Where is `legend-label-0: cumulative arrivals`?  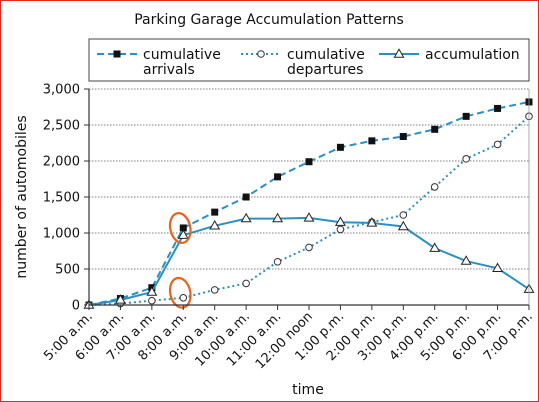 legend-label-0: cumulative arrivals is located at coordinates (182, 62).